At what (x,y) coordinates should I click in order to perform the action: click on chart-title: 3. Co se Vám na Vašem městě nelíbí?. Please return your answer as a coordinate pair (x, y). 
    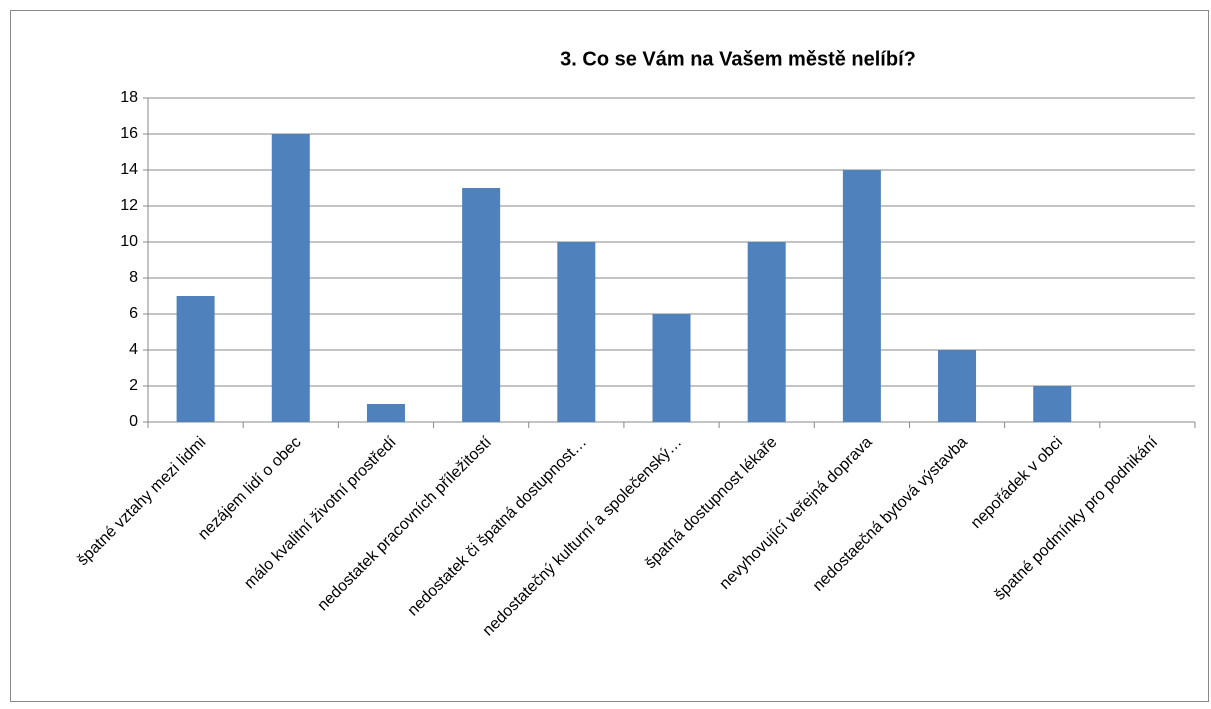
    Looking at the image, I should click on (738, 59).